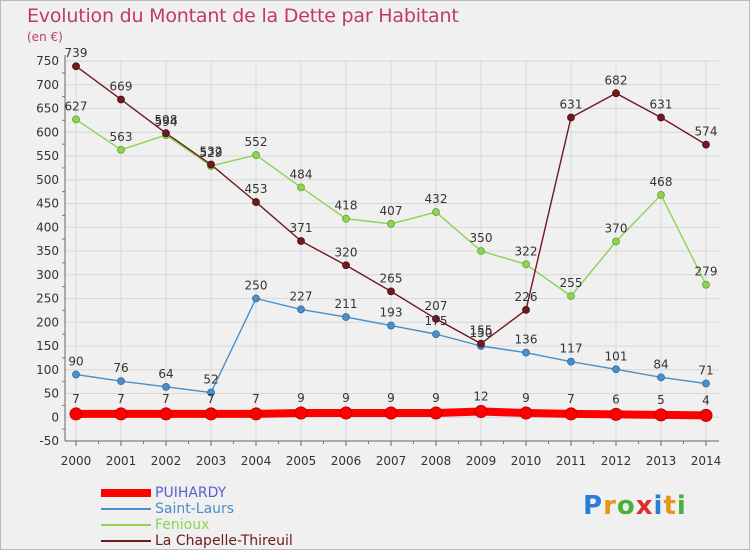 This screenshot has width=750, height=550. I want to click on y-tick-label: 550, so click(47, 156).